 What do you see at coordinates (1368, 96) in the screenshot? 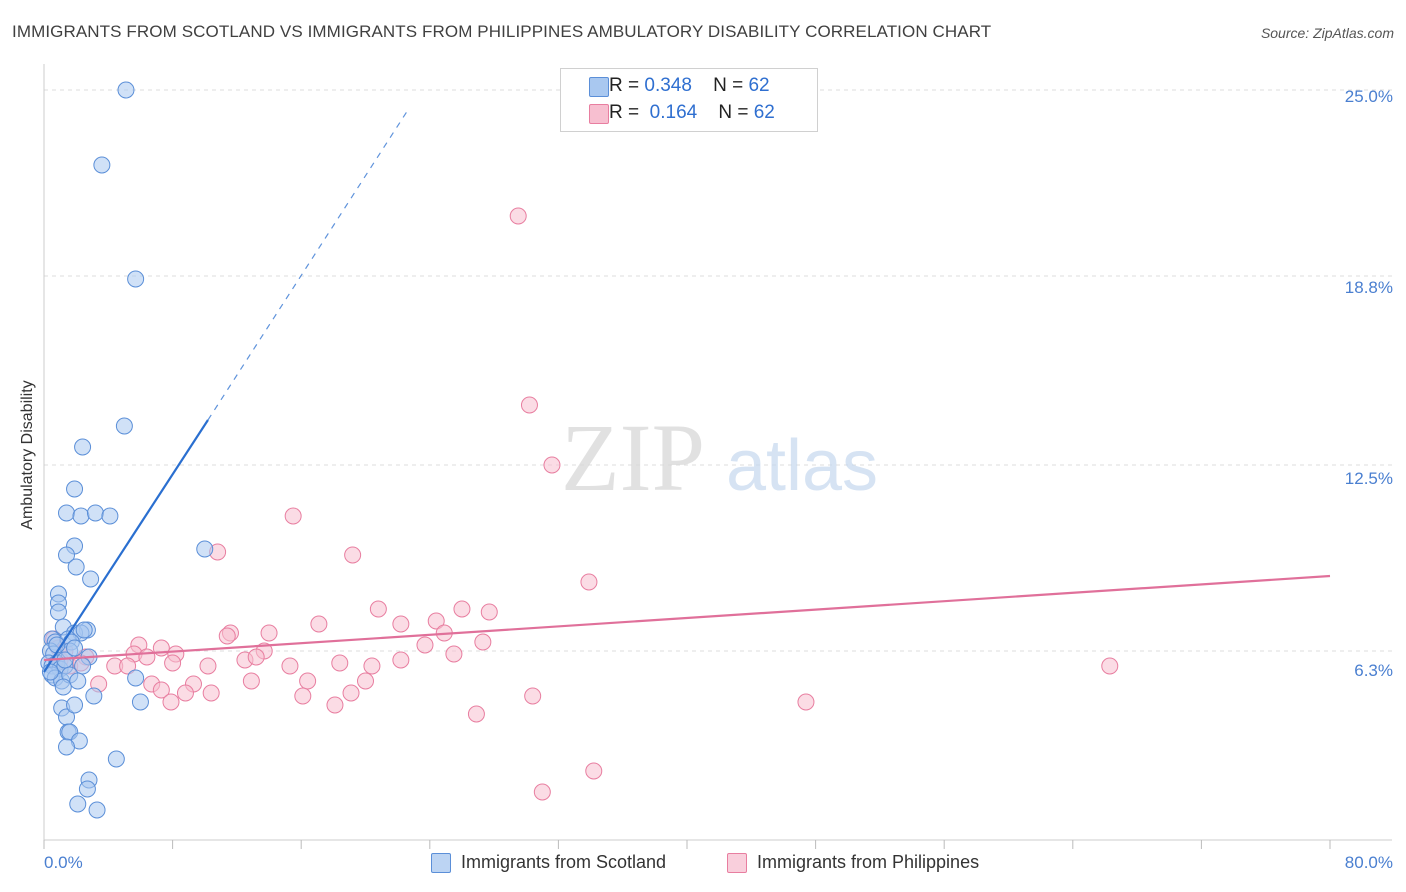
I see `y-tick-label: 25.0%` at bounding box center [1368, 96].